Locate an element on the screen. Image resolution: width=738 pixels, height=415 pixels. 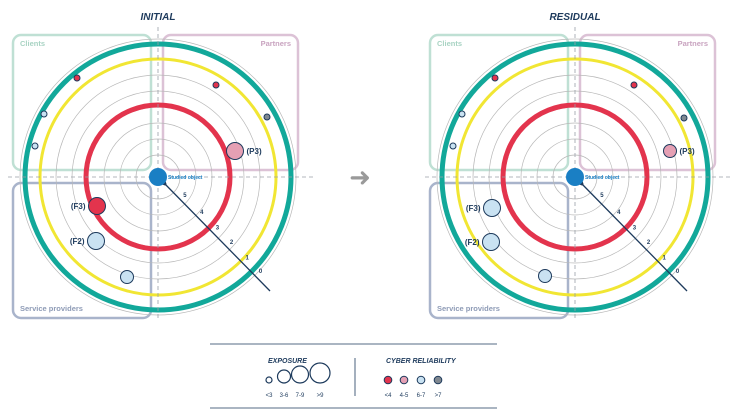
exposure-legend-label: 3-6 is located at coordinates (284, 396).